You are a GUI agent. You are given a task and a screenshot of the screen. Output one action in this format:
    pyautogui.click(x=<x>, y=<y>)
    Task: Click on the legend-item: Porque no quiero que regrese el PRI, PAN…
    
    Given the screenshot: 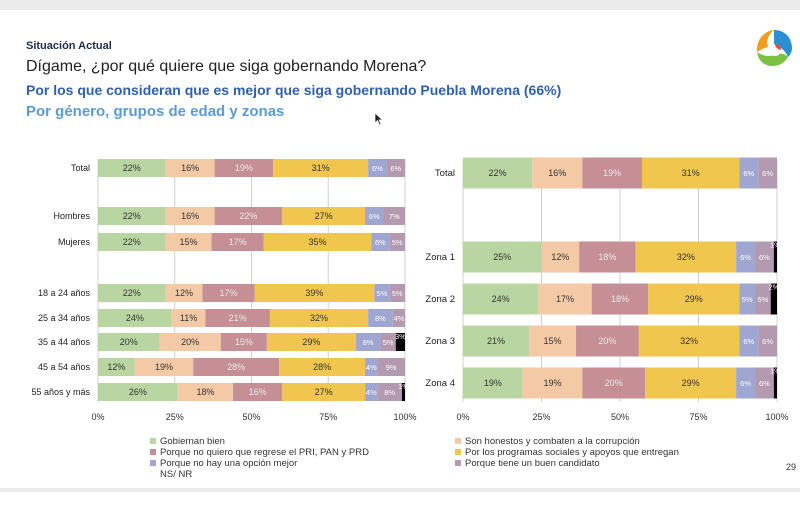 What is the action you would take?
    pyautogui.click(x=259, y=452)
    